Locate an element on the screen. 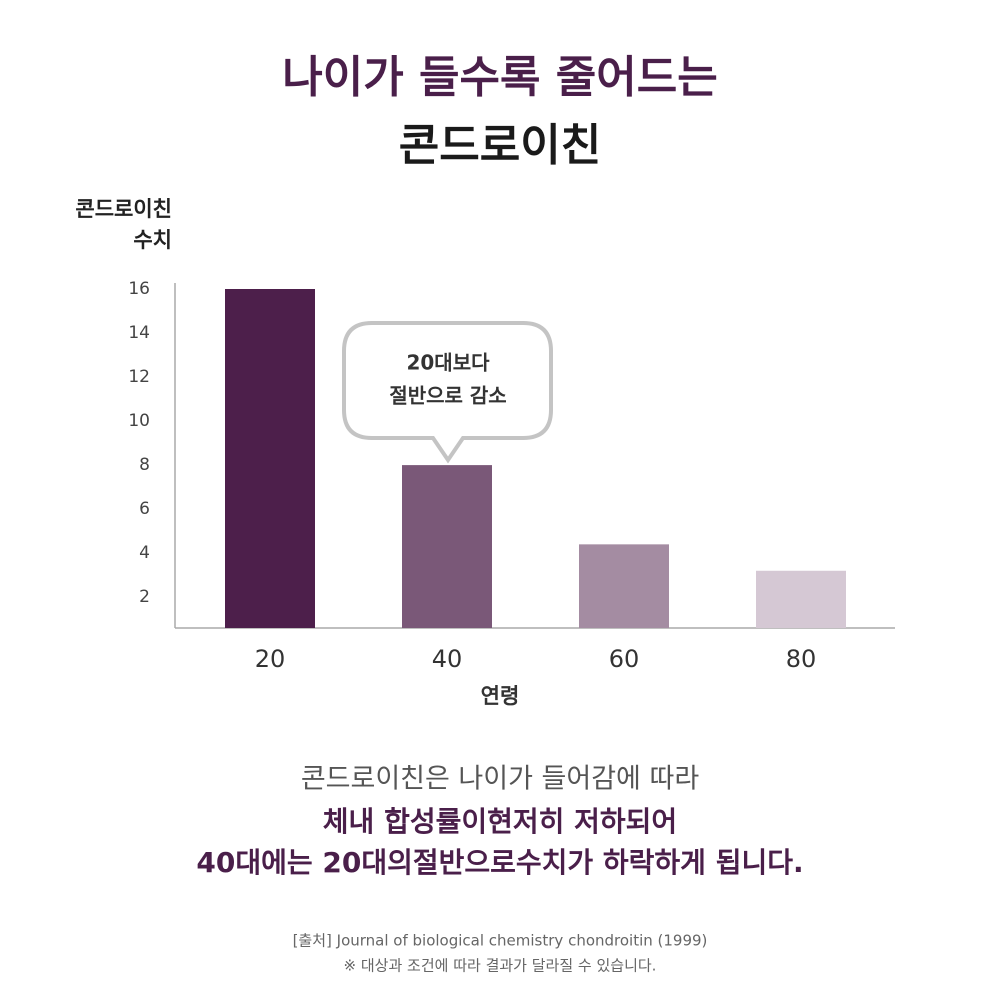 The height and width of the screenshot is (1000, 1000). y-tick-label: 16 is located at coordinates (139, 289).